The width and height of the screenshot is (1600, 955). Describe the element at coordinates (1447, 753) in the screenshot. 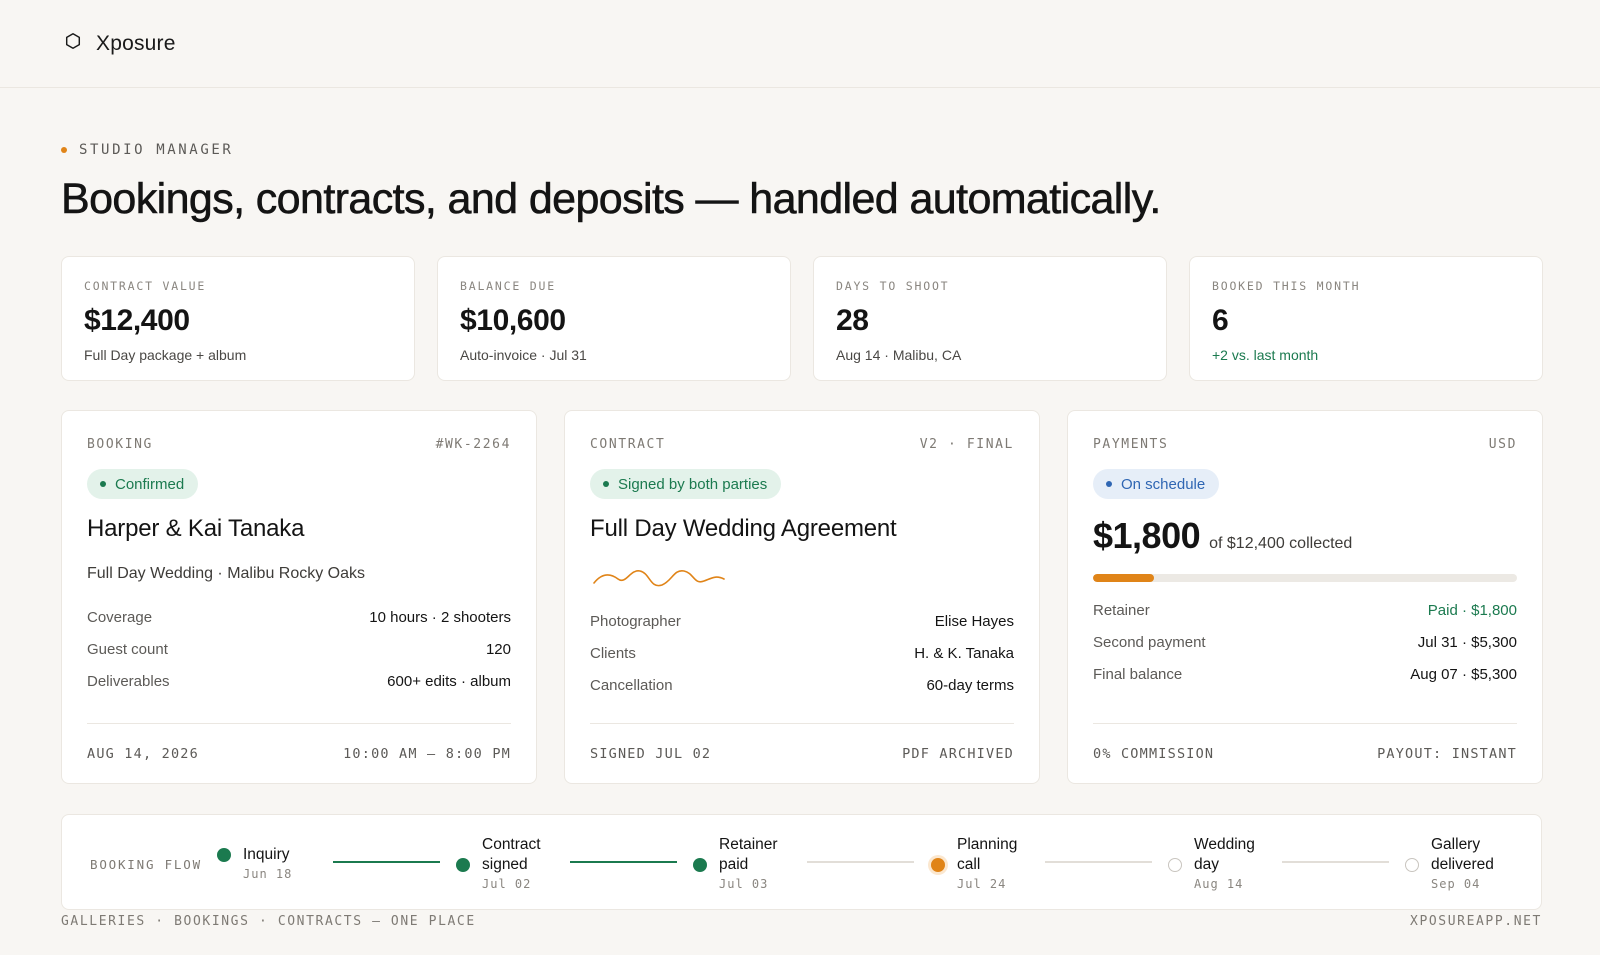

I see `payout-mode: PAYOUT: INSTANT` at that location.